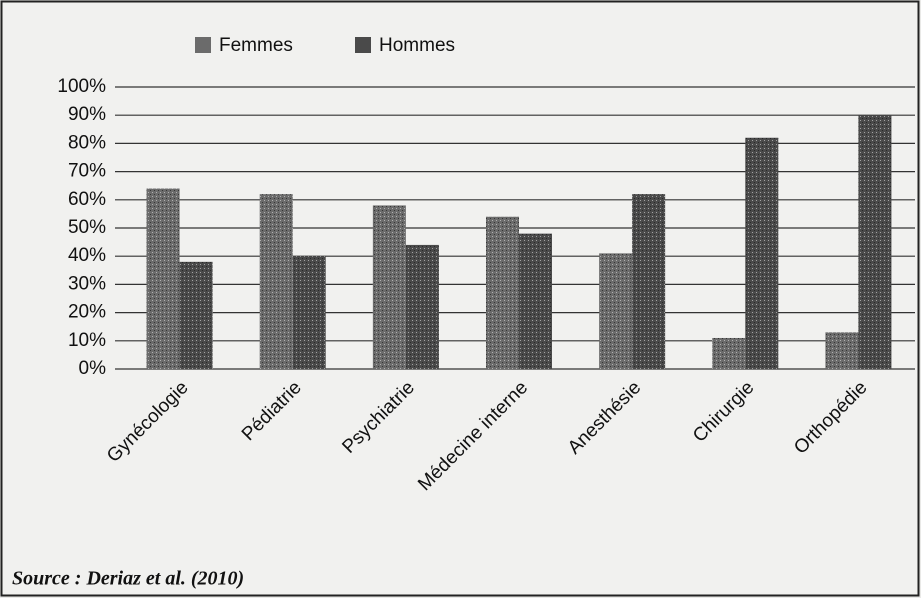 This screenshot has width=921, height=598. Describe the element at coordinates (93, 368) in the screenshot. I see `y-tick-label: 0%` at that location.